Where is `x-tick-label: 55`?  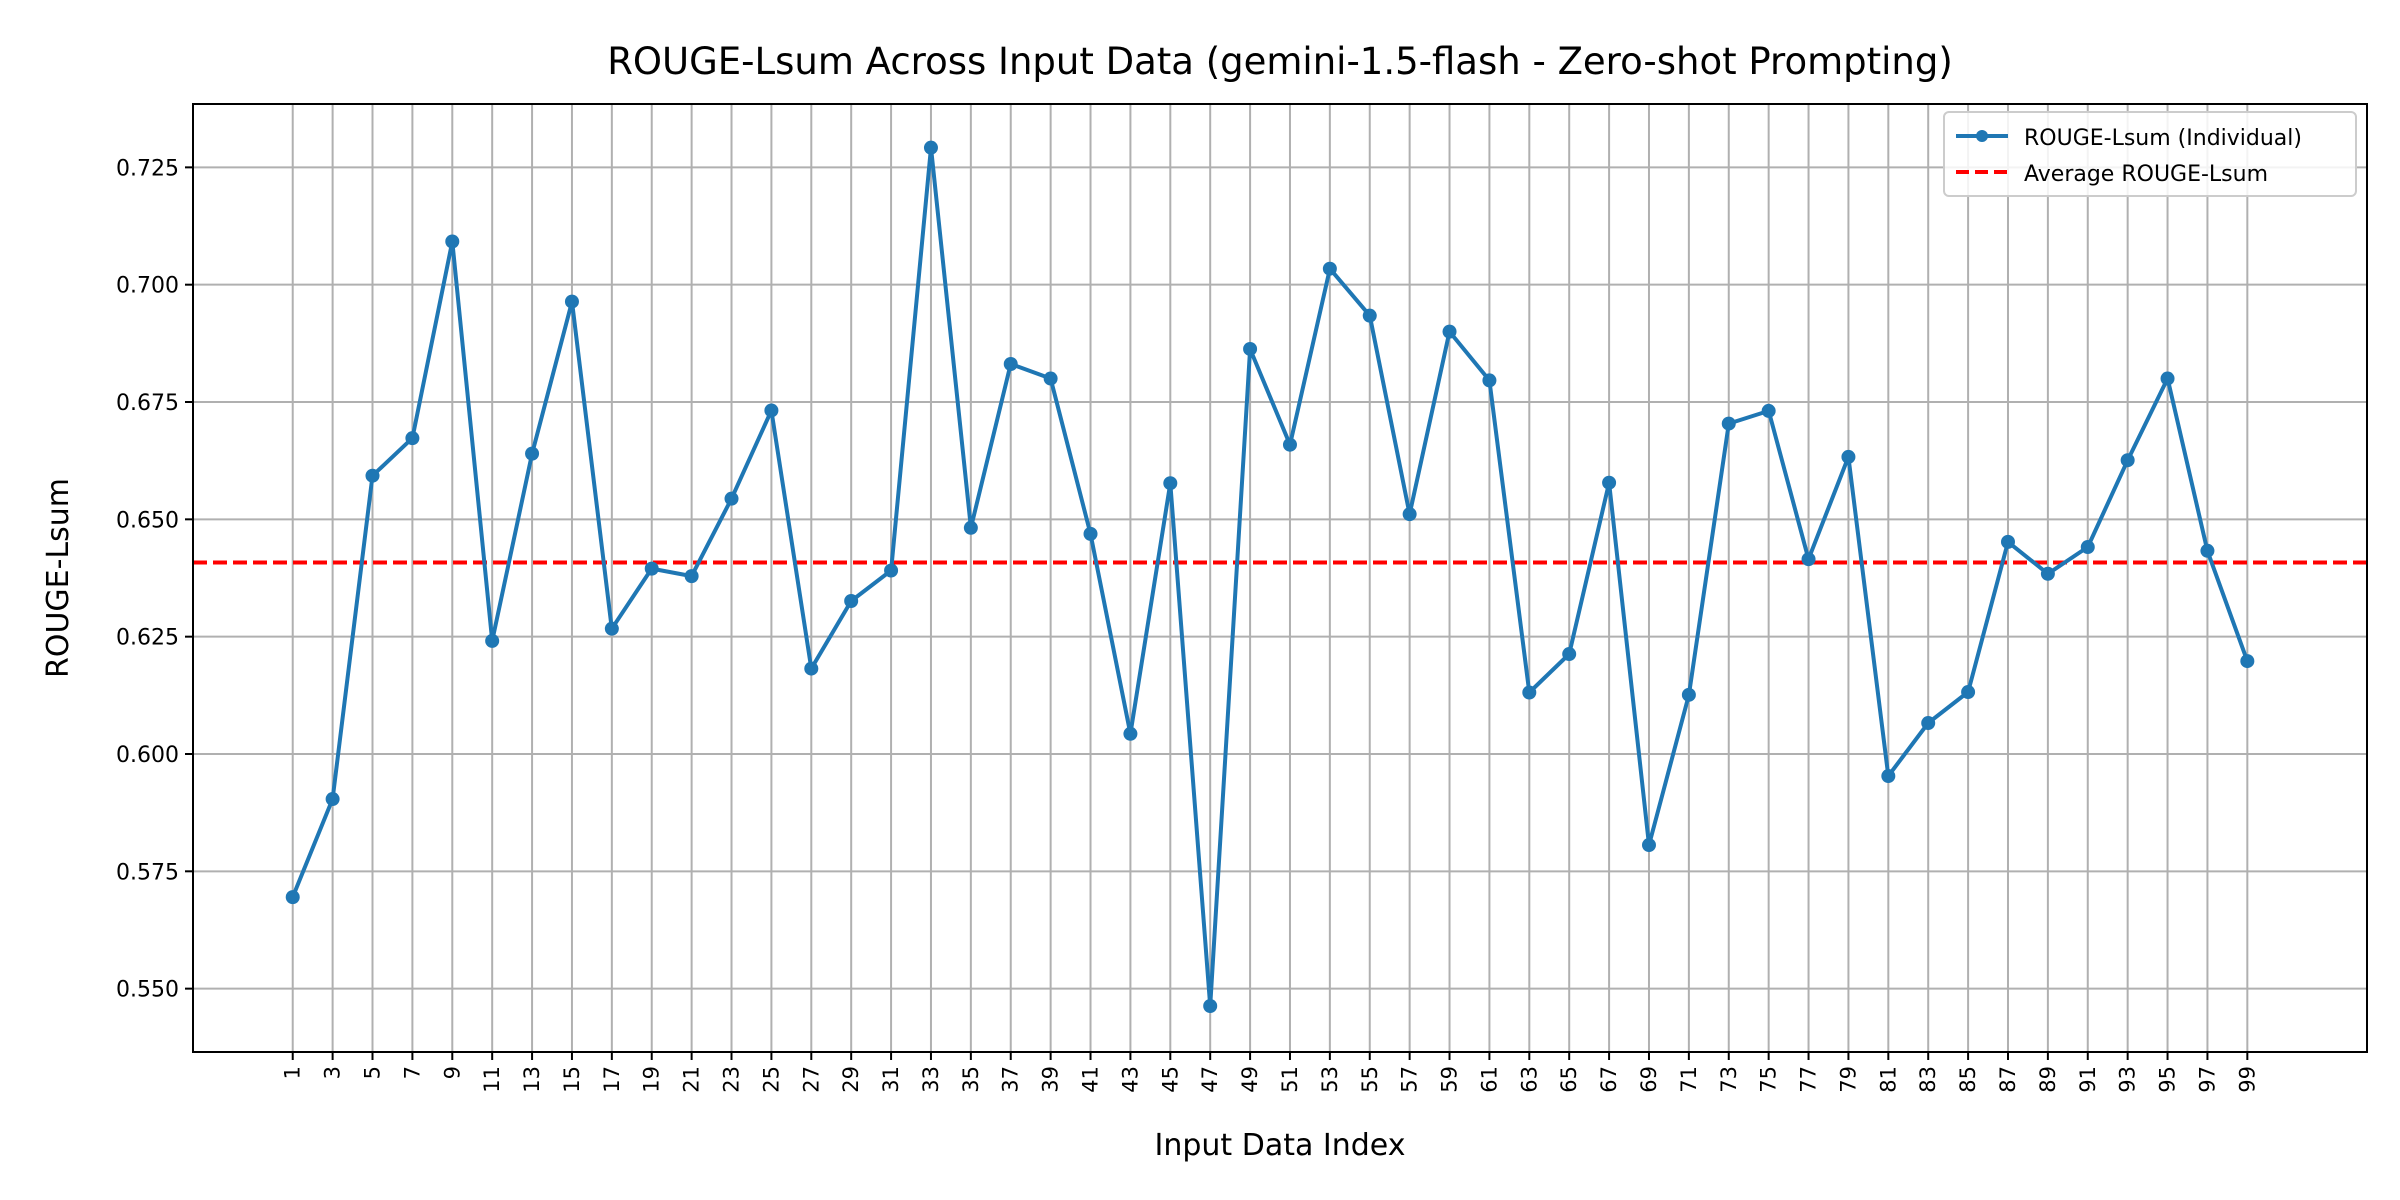 x-tick-label: 55 is located at coordinates (1370, 1079).